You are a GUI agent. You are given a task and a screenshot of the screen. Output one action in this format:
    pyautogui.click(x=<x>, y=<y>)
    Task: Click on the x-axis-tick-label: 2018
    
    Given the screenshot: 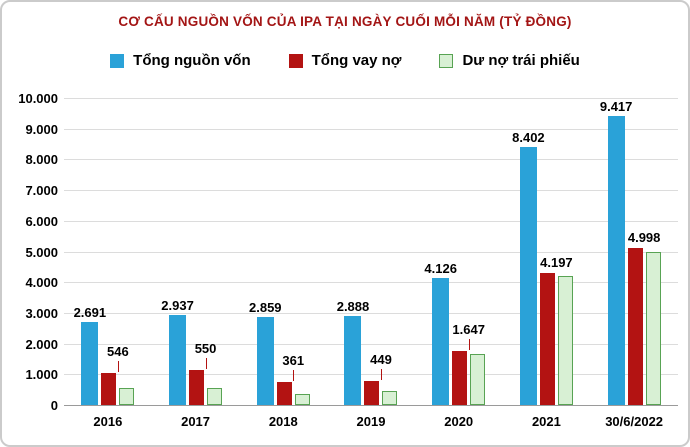 What is the action you would take?
    pyautogui.click(x=283, y=421)
    